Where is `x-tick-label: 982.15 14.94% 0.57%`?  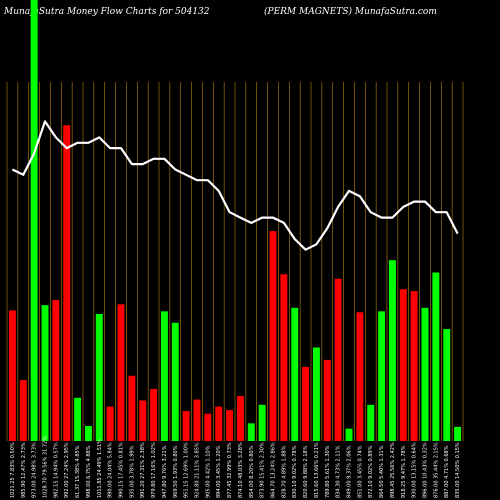
x-tick-label: 982.15 14.94% 0.57% is located at coordinates (56, 470).